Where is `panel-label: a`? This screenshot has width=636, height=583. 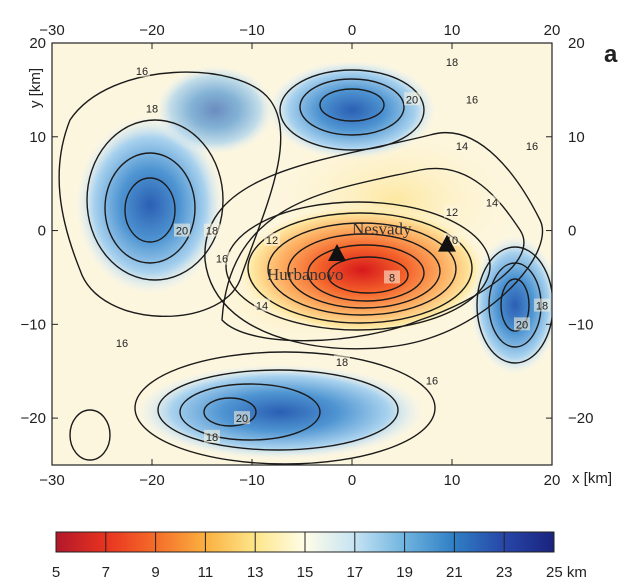
panel-label: a is located at coordinates (611, 54).